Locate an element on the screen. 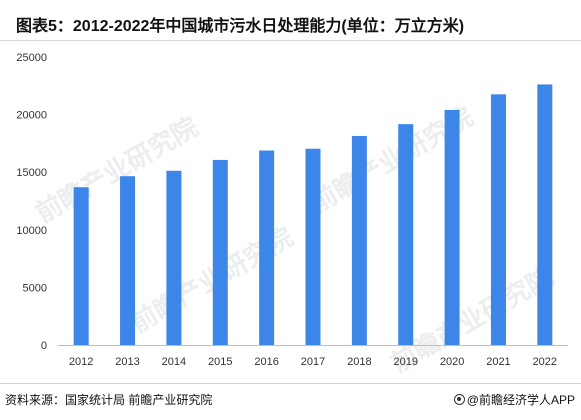  x-tick-label: 2017 is located at coordinates (313, 362).